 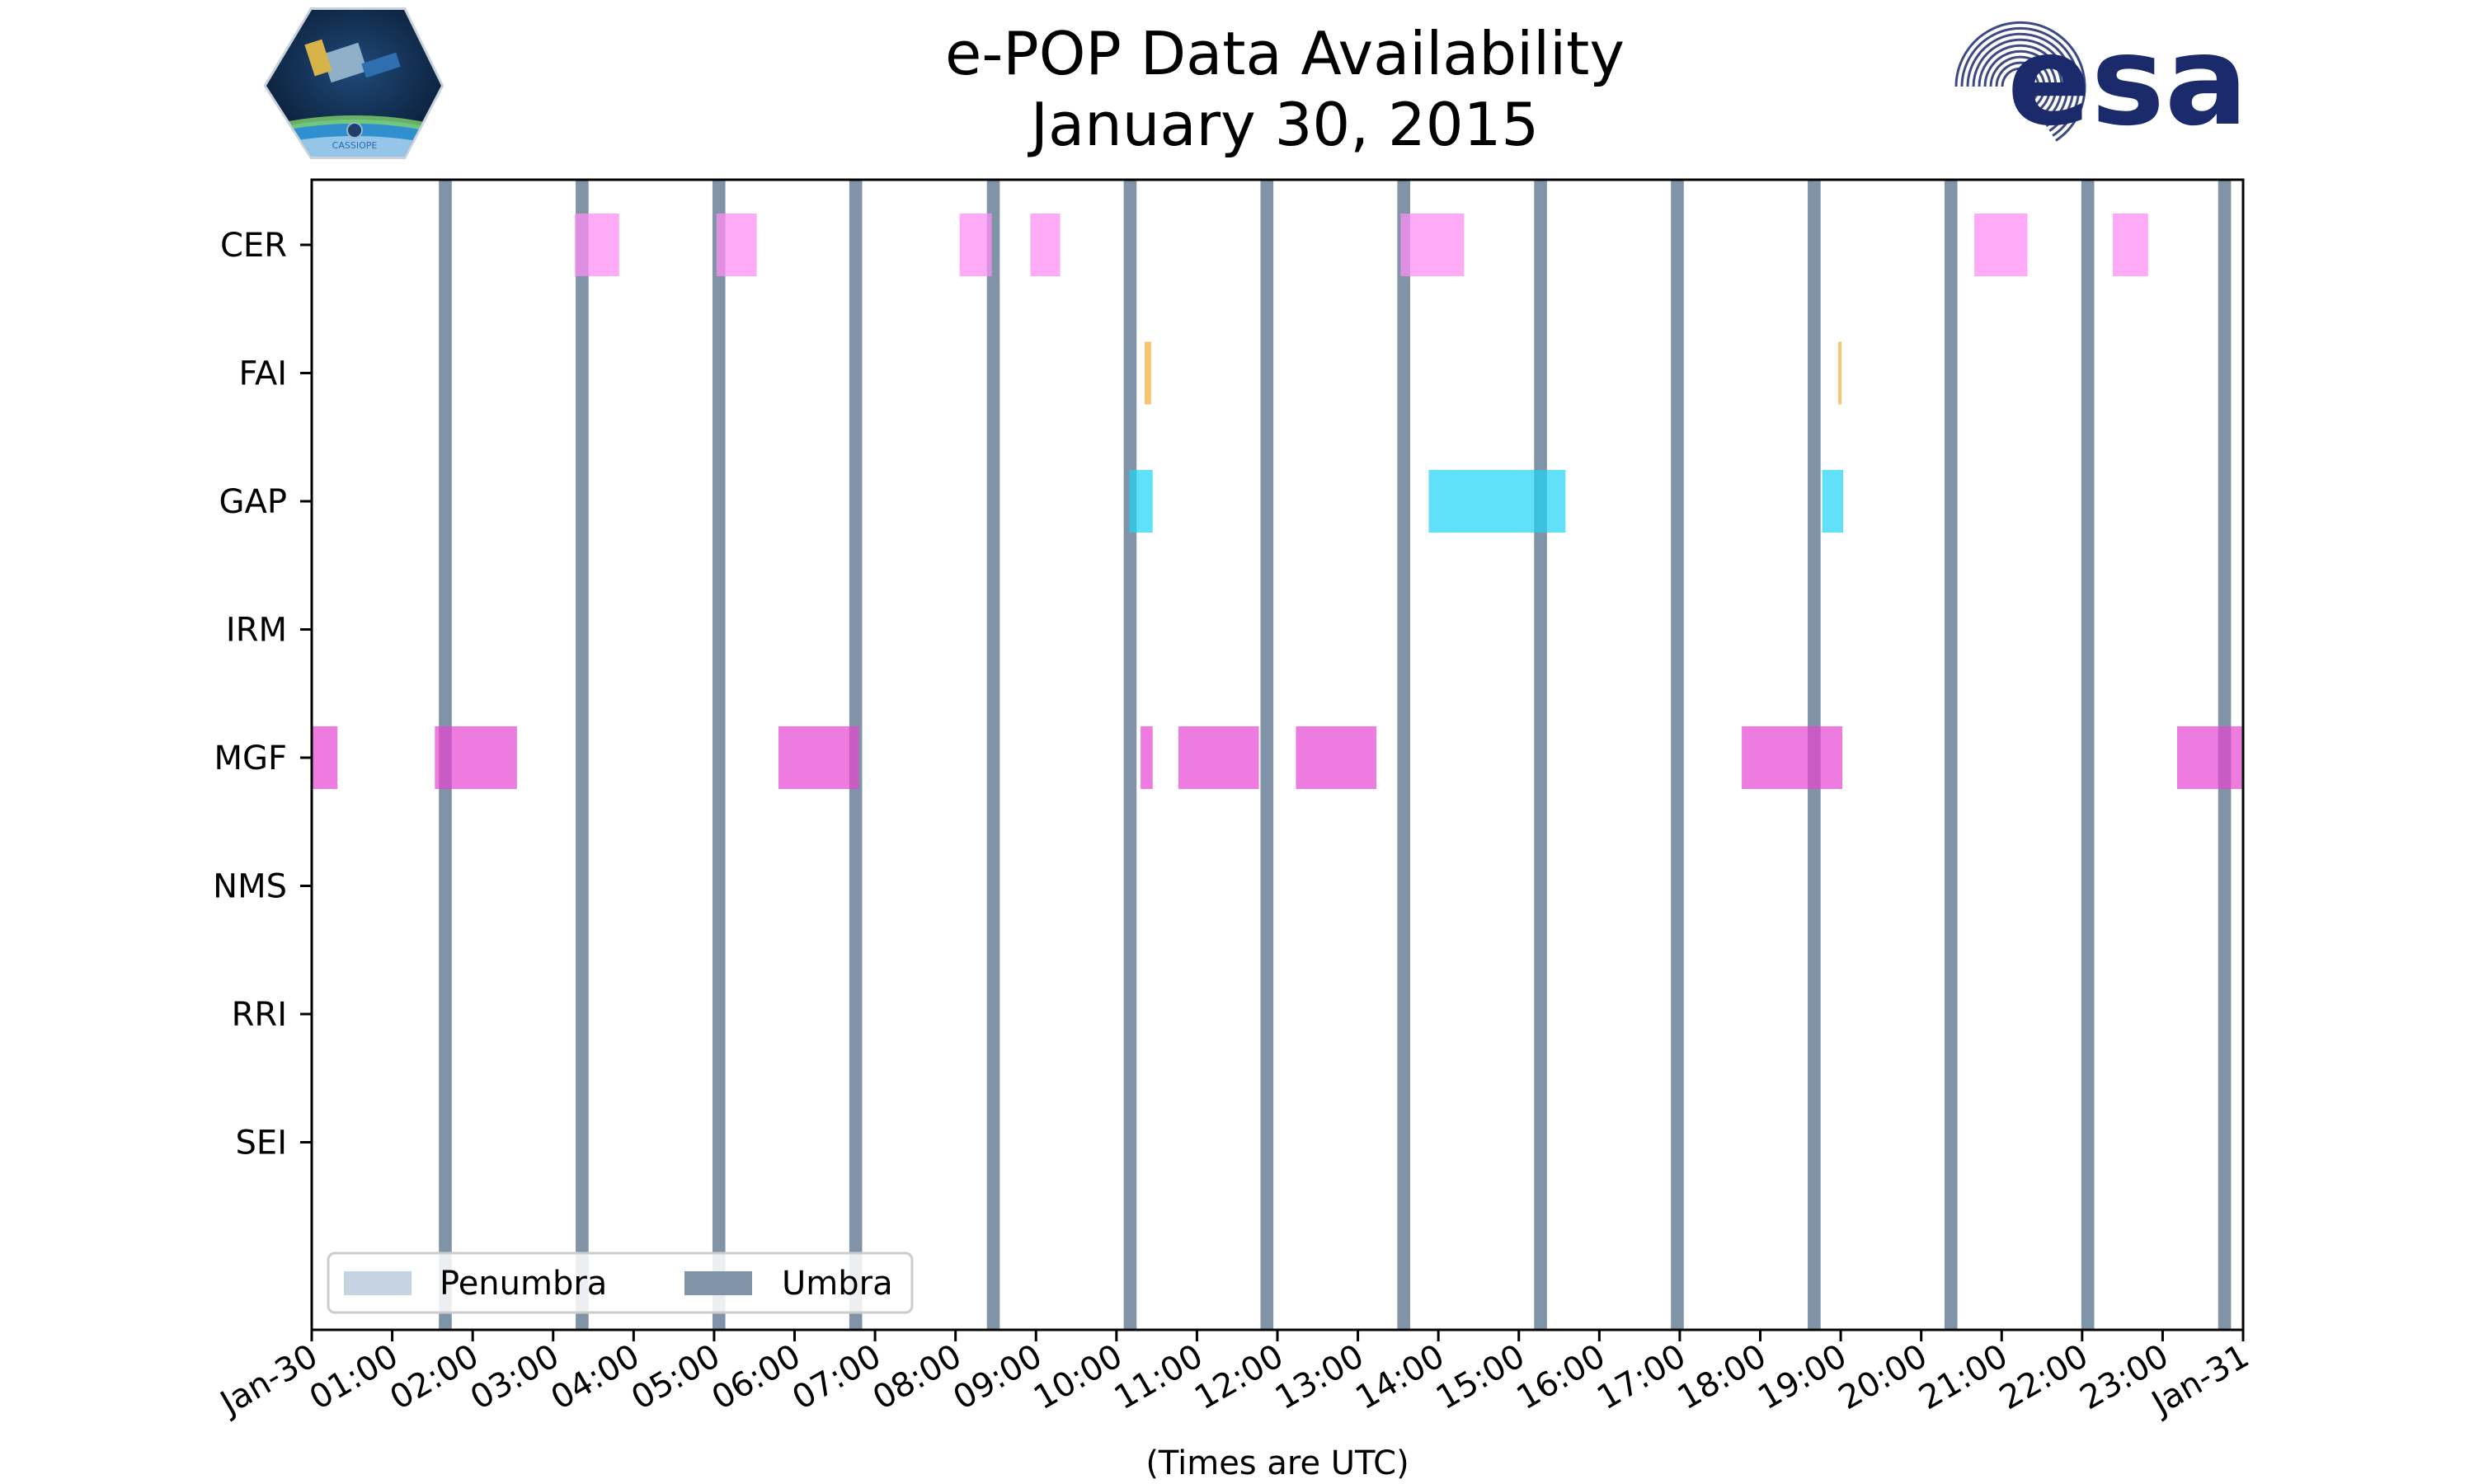 What do you see at coordinates (268, 1380) in the screenshot?
I see `x-tick-label: Jan-30` at bounding box center [268, 1380].